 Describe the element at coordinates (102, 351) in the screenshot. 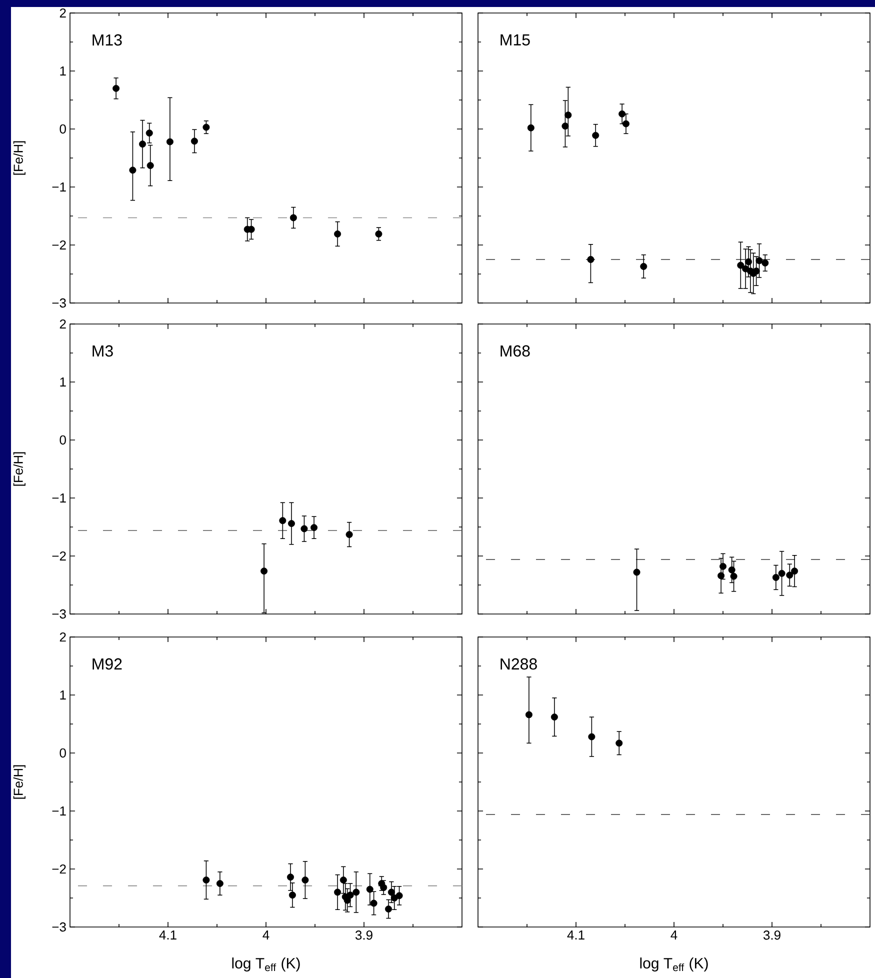

I see `text: M3` at that location.